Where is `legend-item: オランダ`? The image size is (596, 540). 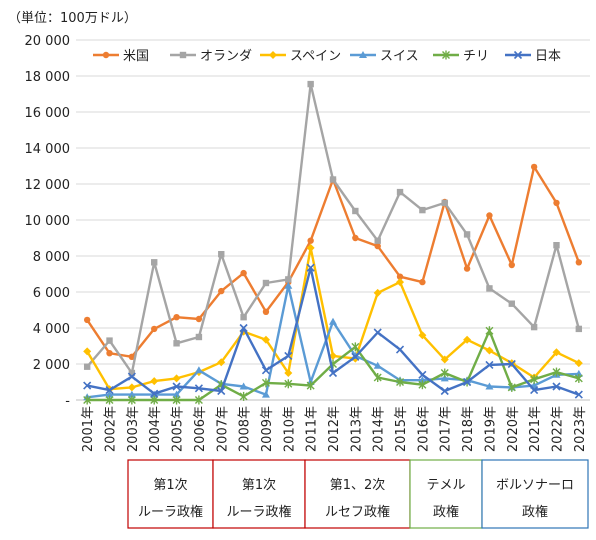
legend-item: オランダ is located at coordinates (211, 56).